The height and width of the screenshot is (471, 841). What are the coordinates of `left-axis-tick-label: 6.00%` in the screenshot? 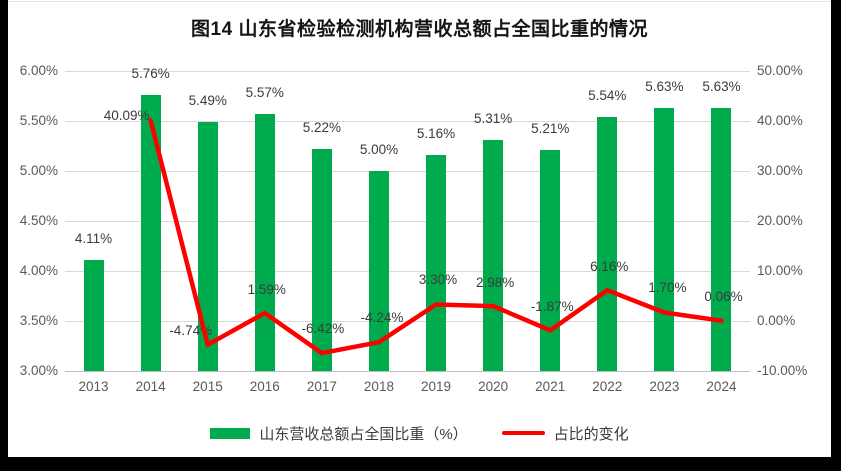 It's located at (38, 70).